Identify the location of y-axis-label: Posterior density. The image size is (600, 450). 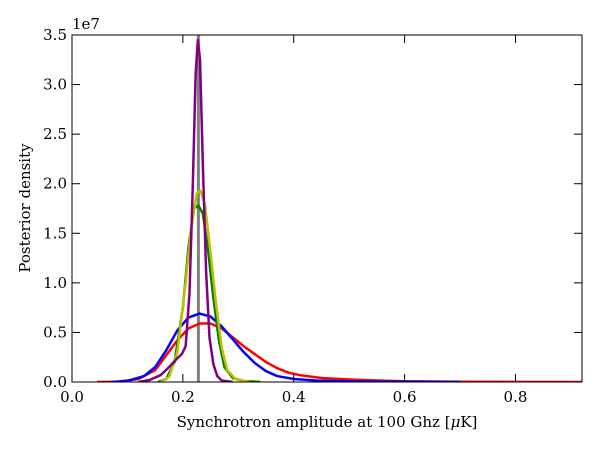
(25, 208).